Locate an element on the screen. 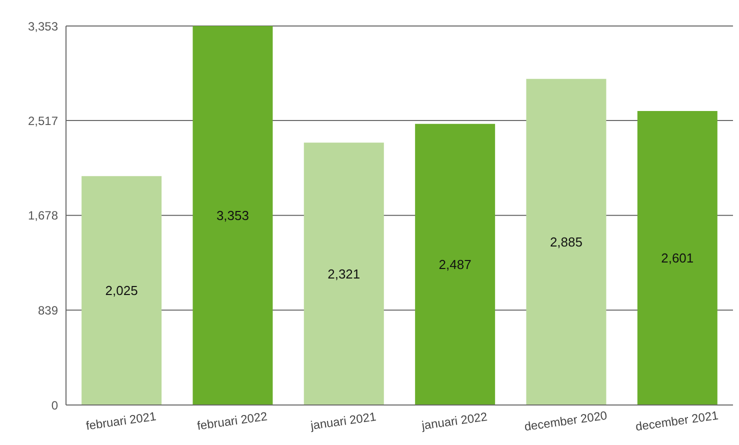  data-label: 2,487 is located at coordinates (455, 264).